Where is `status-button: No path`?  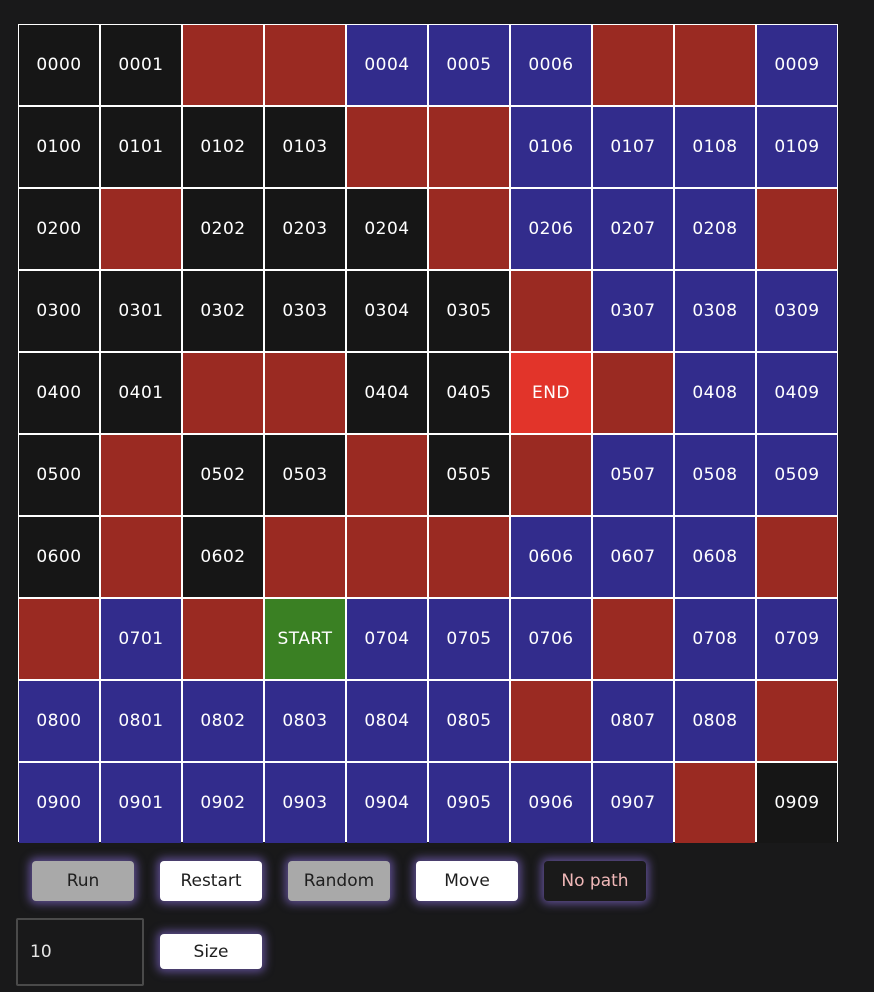
status-button: No path is located at coordinates (595, 881).